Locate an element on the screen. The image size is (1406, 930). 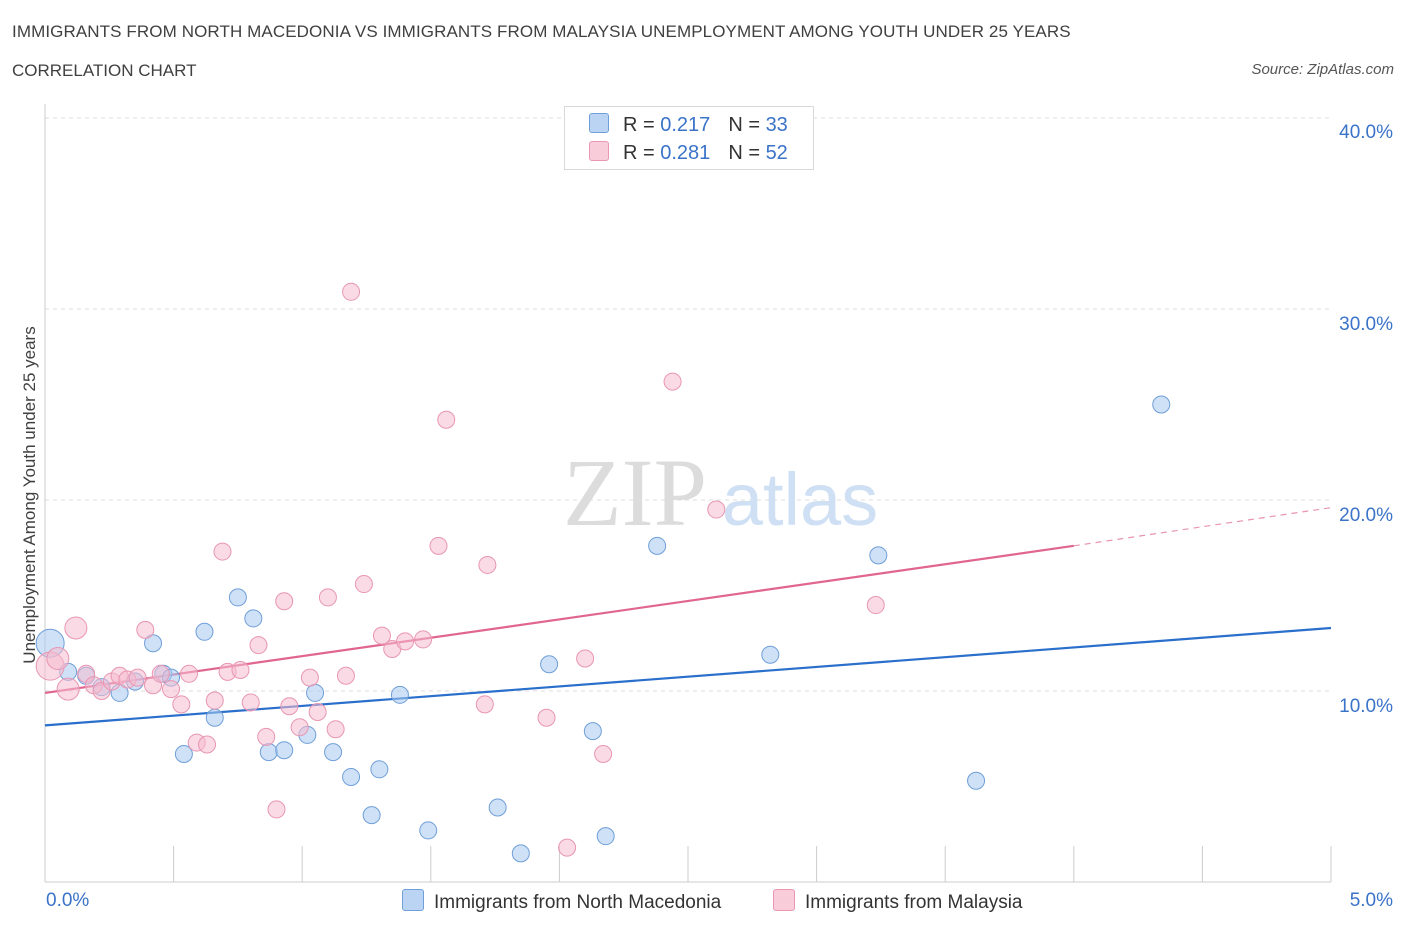
chart-subtitle: CORRELATION CHART is located at coordinates (104, 70).